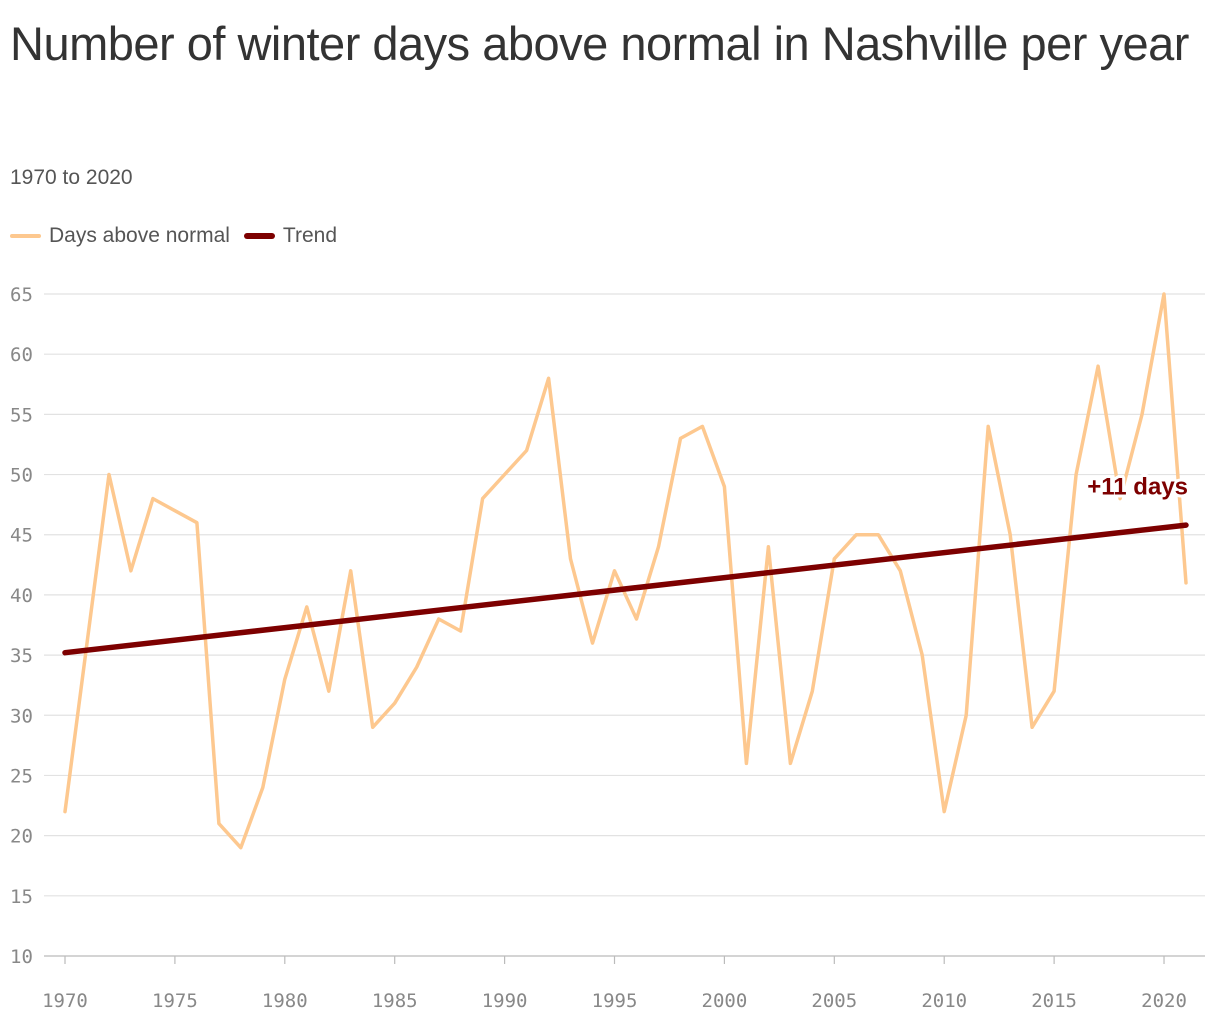 The height and width of the screenshot is (1020, 1220). What do you see at coordinates (21, 716) in the screenshot?
I see `y-tick-label: 30` at bounding box center [21, 716].